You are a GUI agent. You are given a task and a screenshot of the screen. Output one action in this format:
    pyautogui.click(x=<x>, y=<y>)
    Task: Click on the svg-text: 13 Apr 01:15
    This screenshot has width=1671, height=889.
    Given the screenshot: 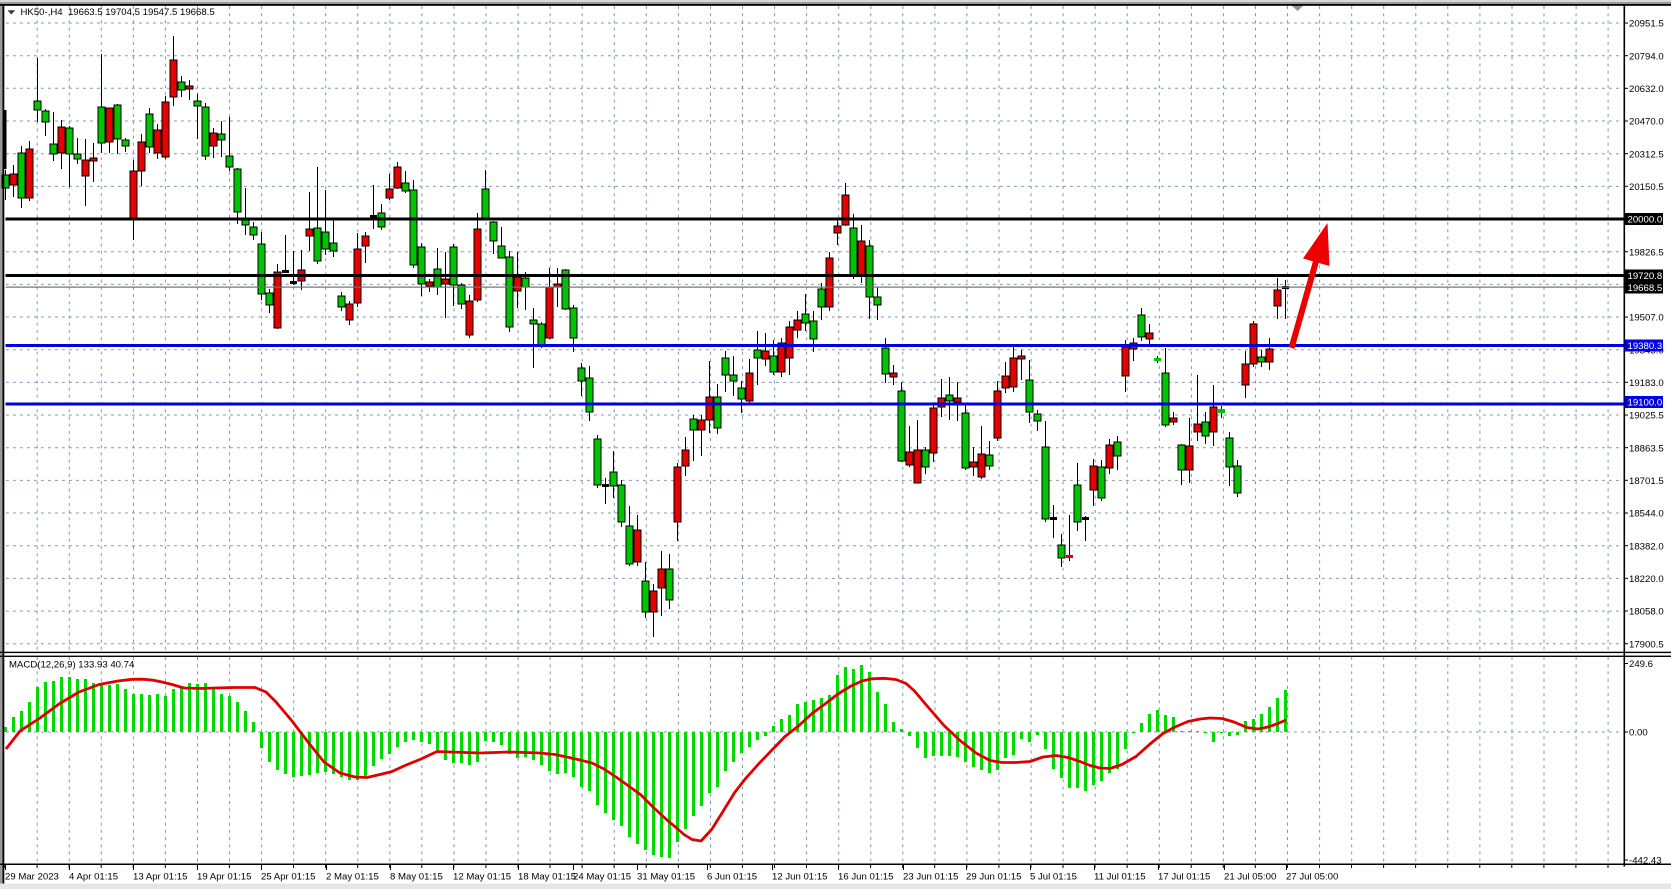 What is the action you would take?
    pyautogui.click(x=160, y=877)
    